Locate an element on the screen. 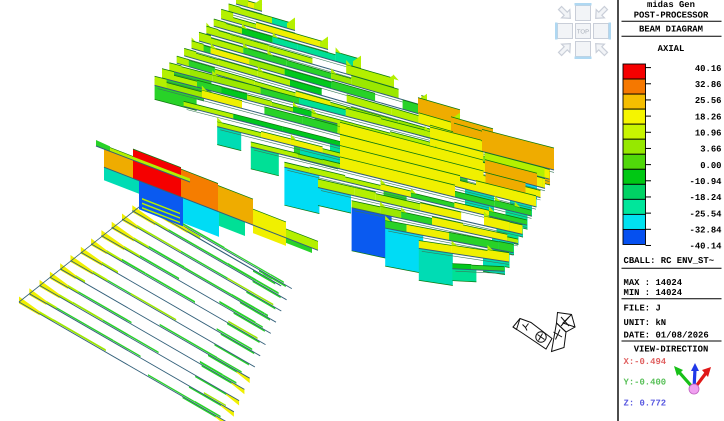 The height and width of the screenshot is (421, 724). svg-text: AXIAL is located at coordinates (671, 49).